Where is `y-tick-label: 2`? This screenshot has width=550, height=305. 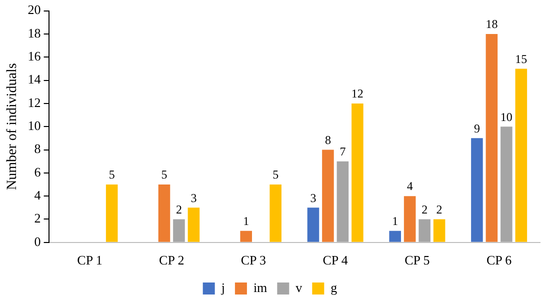
y-tick-label: 2 is located at coordinates (37, 218).